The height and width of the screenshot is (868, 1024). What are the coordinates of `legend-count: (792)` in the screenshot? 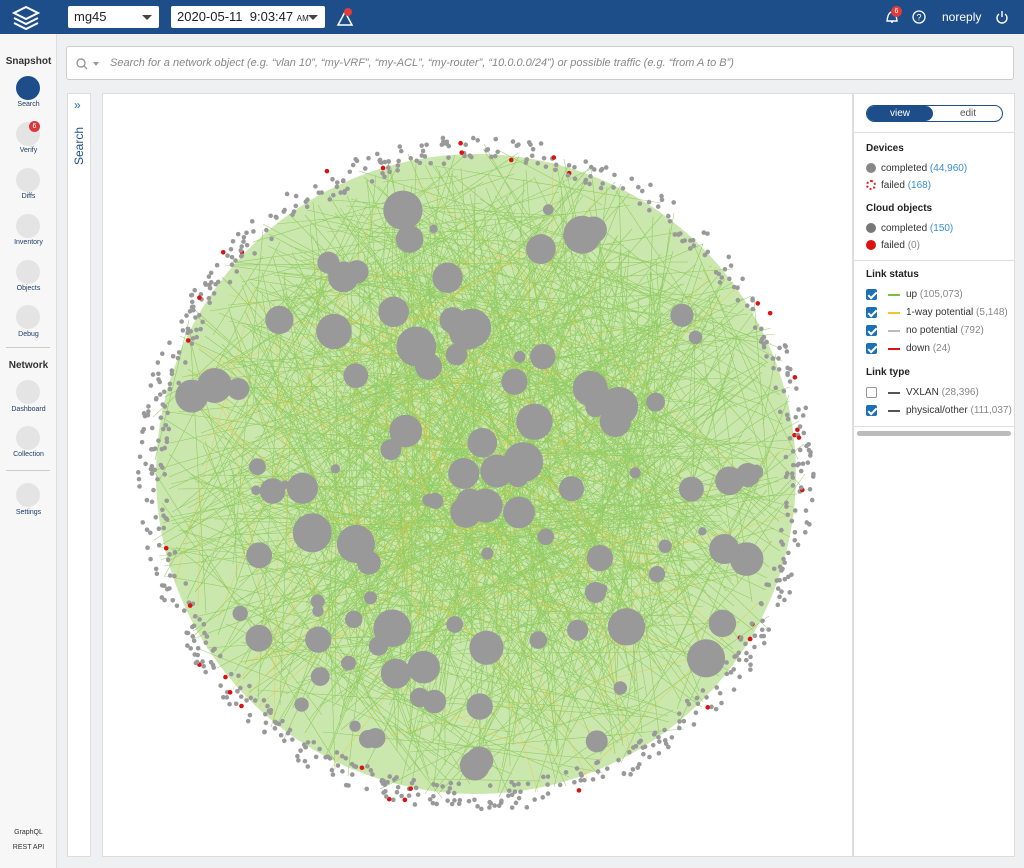 It's located at (972, 331).